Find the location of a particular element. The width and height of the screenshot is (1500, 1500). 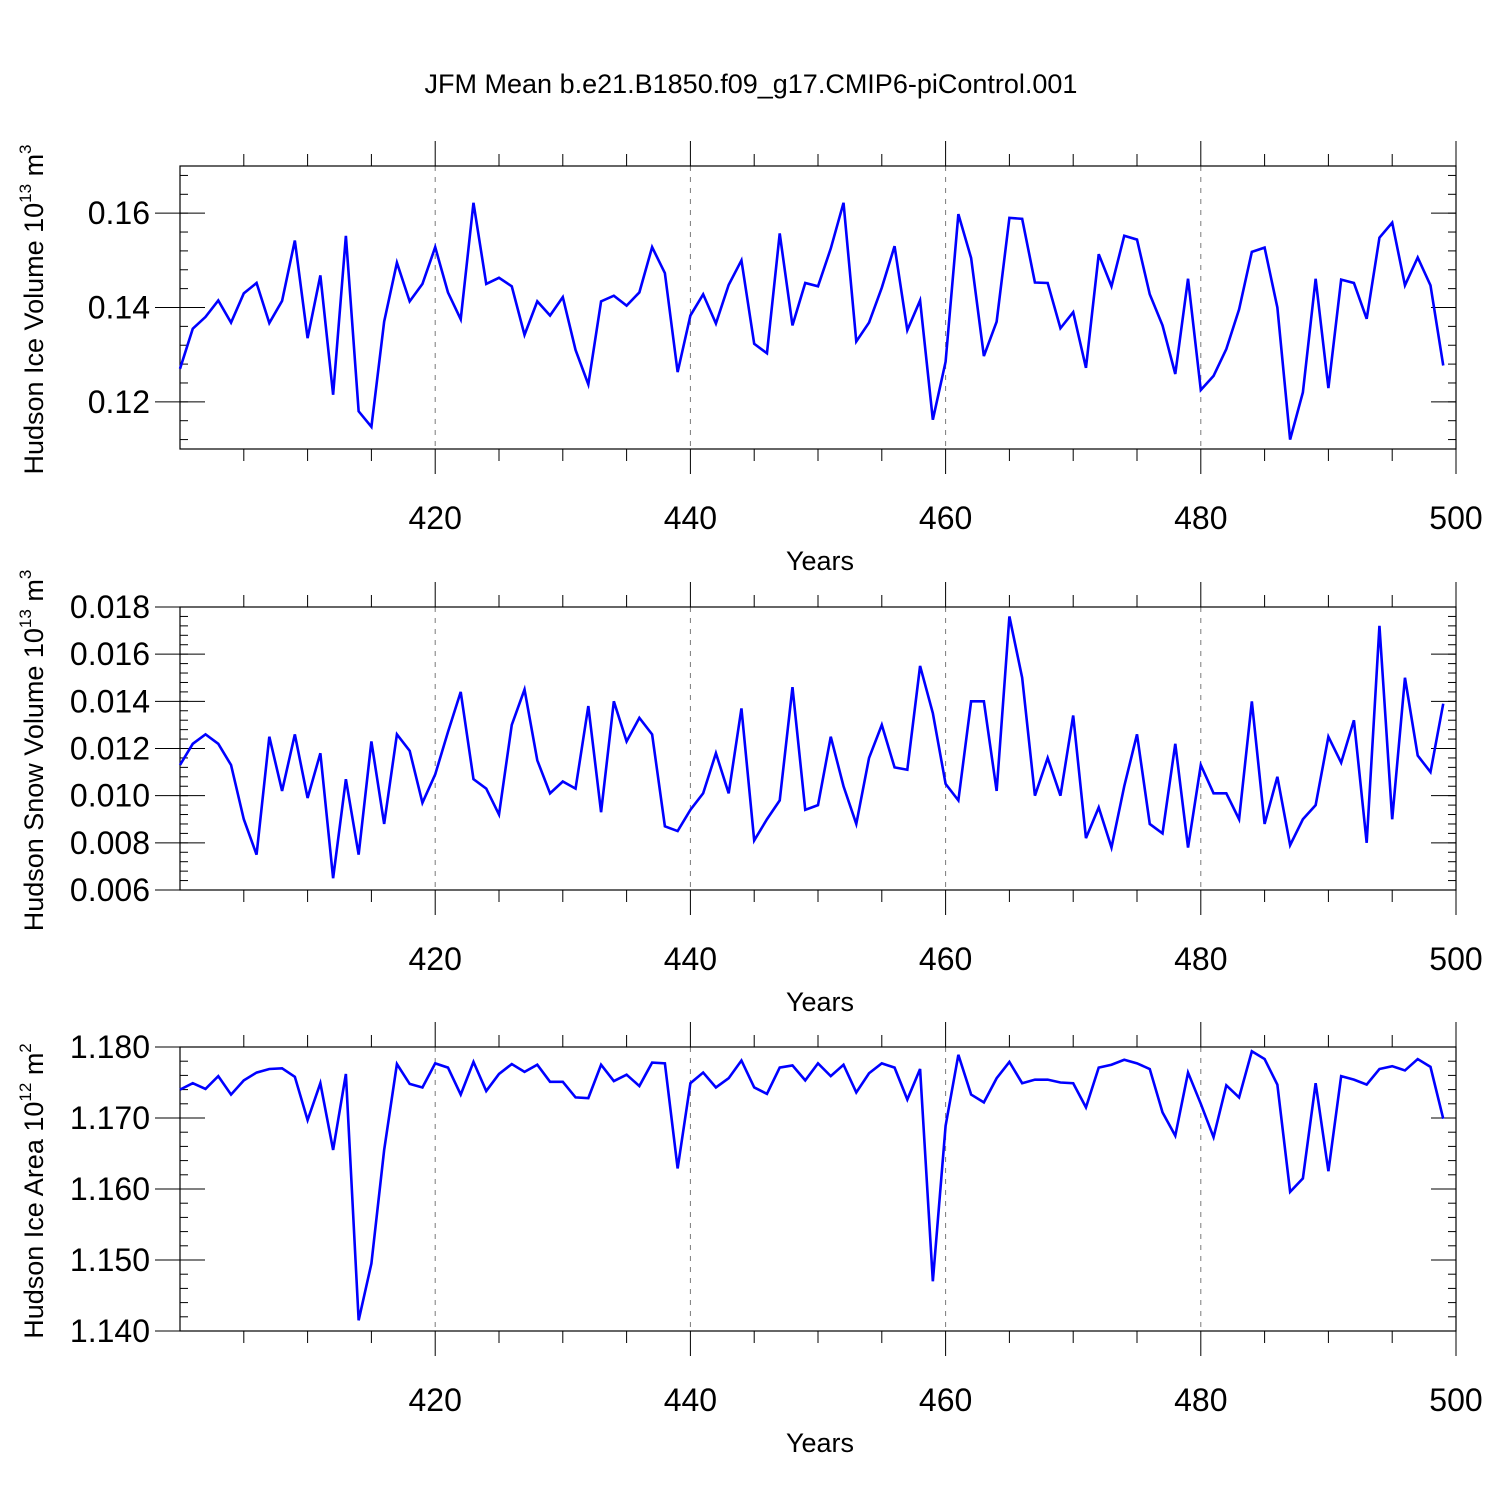

y-tick-label: 0.012 is located at coordinates (110, 749).